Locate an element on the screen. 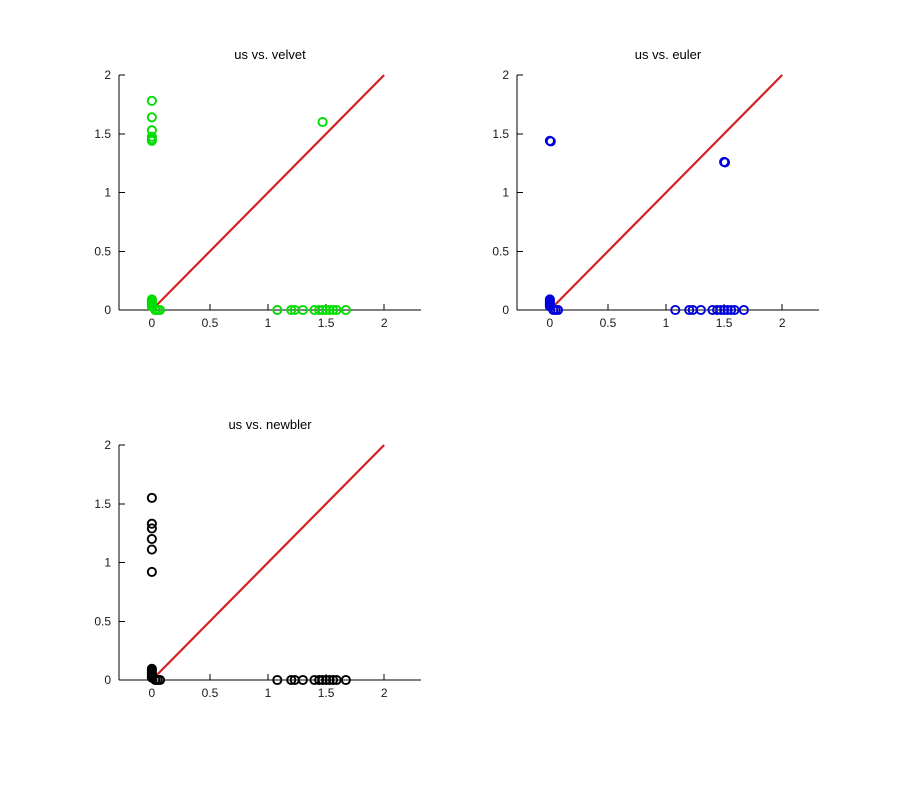 This screenshot has height=785, width=909. scatter-plot-velvet: 0 0.5 1 1.5 2 0 0.5 1 1.5 2 is located at coordinates (257, 199).